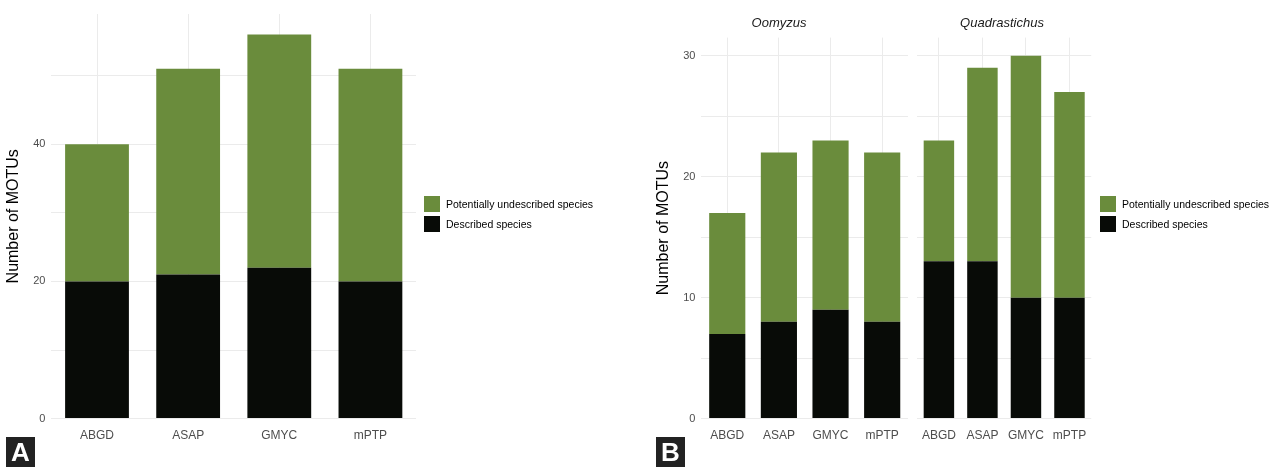 This screenshot has height=469, width=1269. Describe the element at coordinates (689, 296) in the screenshot. I see `y-tick-label: 10` at that location.